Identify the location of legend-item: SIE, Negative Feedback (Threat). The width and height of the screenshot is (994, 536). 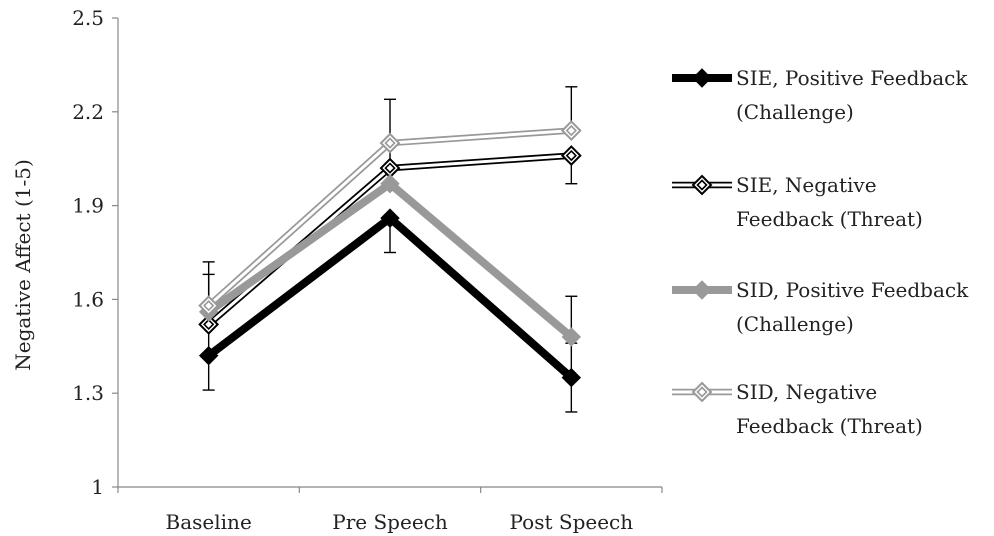
(797, 202).